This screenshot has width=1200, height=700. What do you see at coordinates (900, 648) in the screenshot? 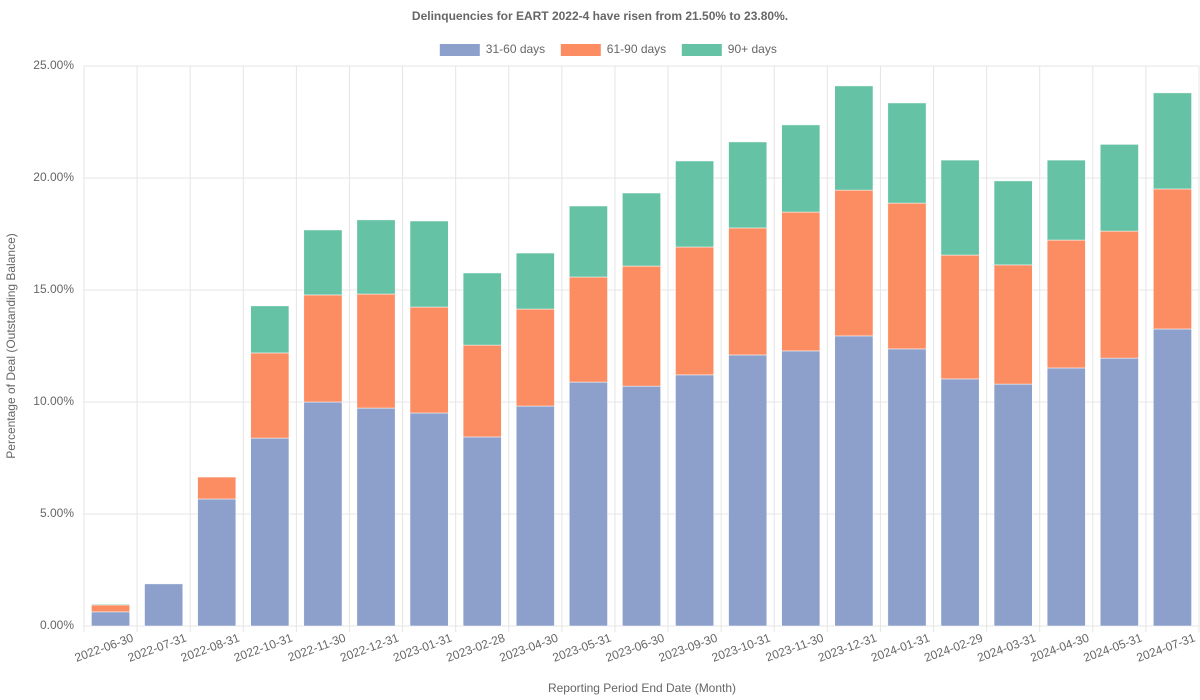
I see `x-tick-label: 2024-01-31` at bounding box center [900, 648].